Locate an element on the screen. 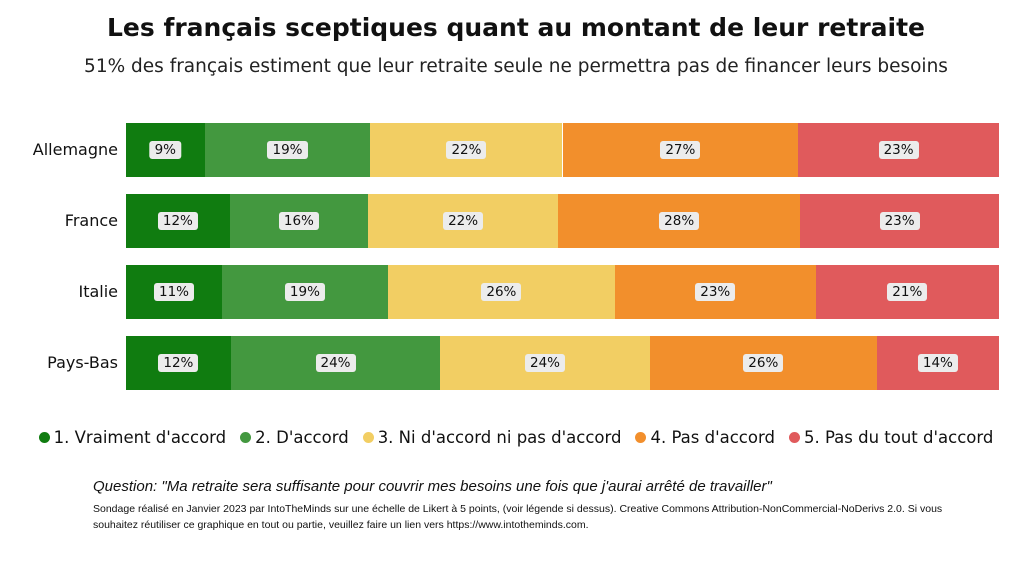 This screenshot has height=561, width=1032. legend-label: 3. Ni d'accord ni pas d'accord is located at coordinates (499, 437).